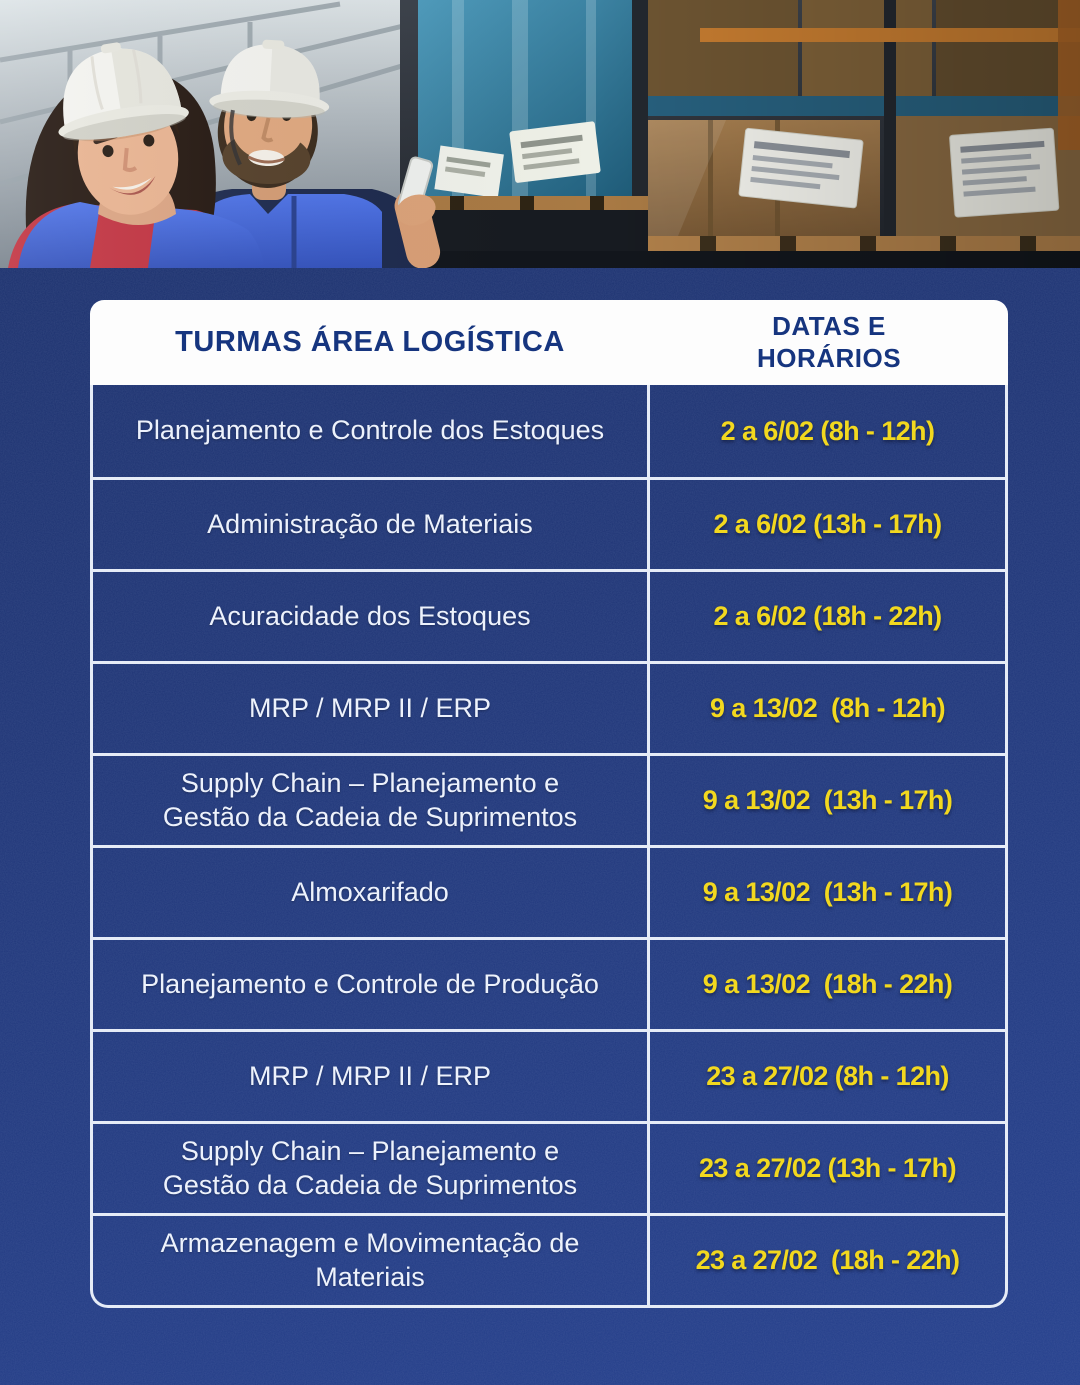 The image size is (1080, 1385). What do you see at coordinates (371, 616) in the screenshot?
I see `course-name: Acuracidade dos Estoques` at bounding box center [371, 616].